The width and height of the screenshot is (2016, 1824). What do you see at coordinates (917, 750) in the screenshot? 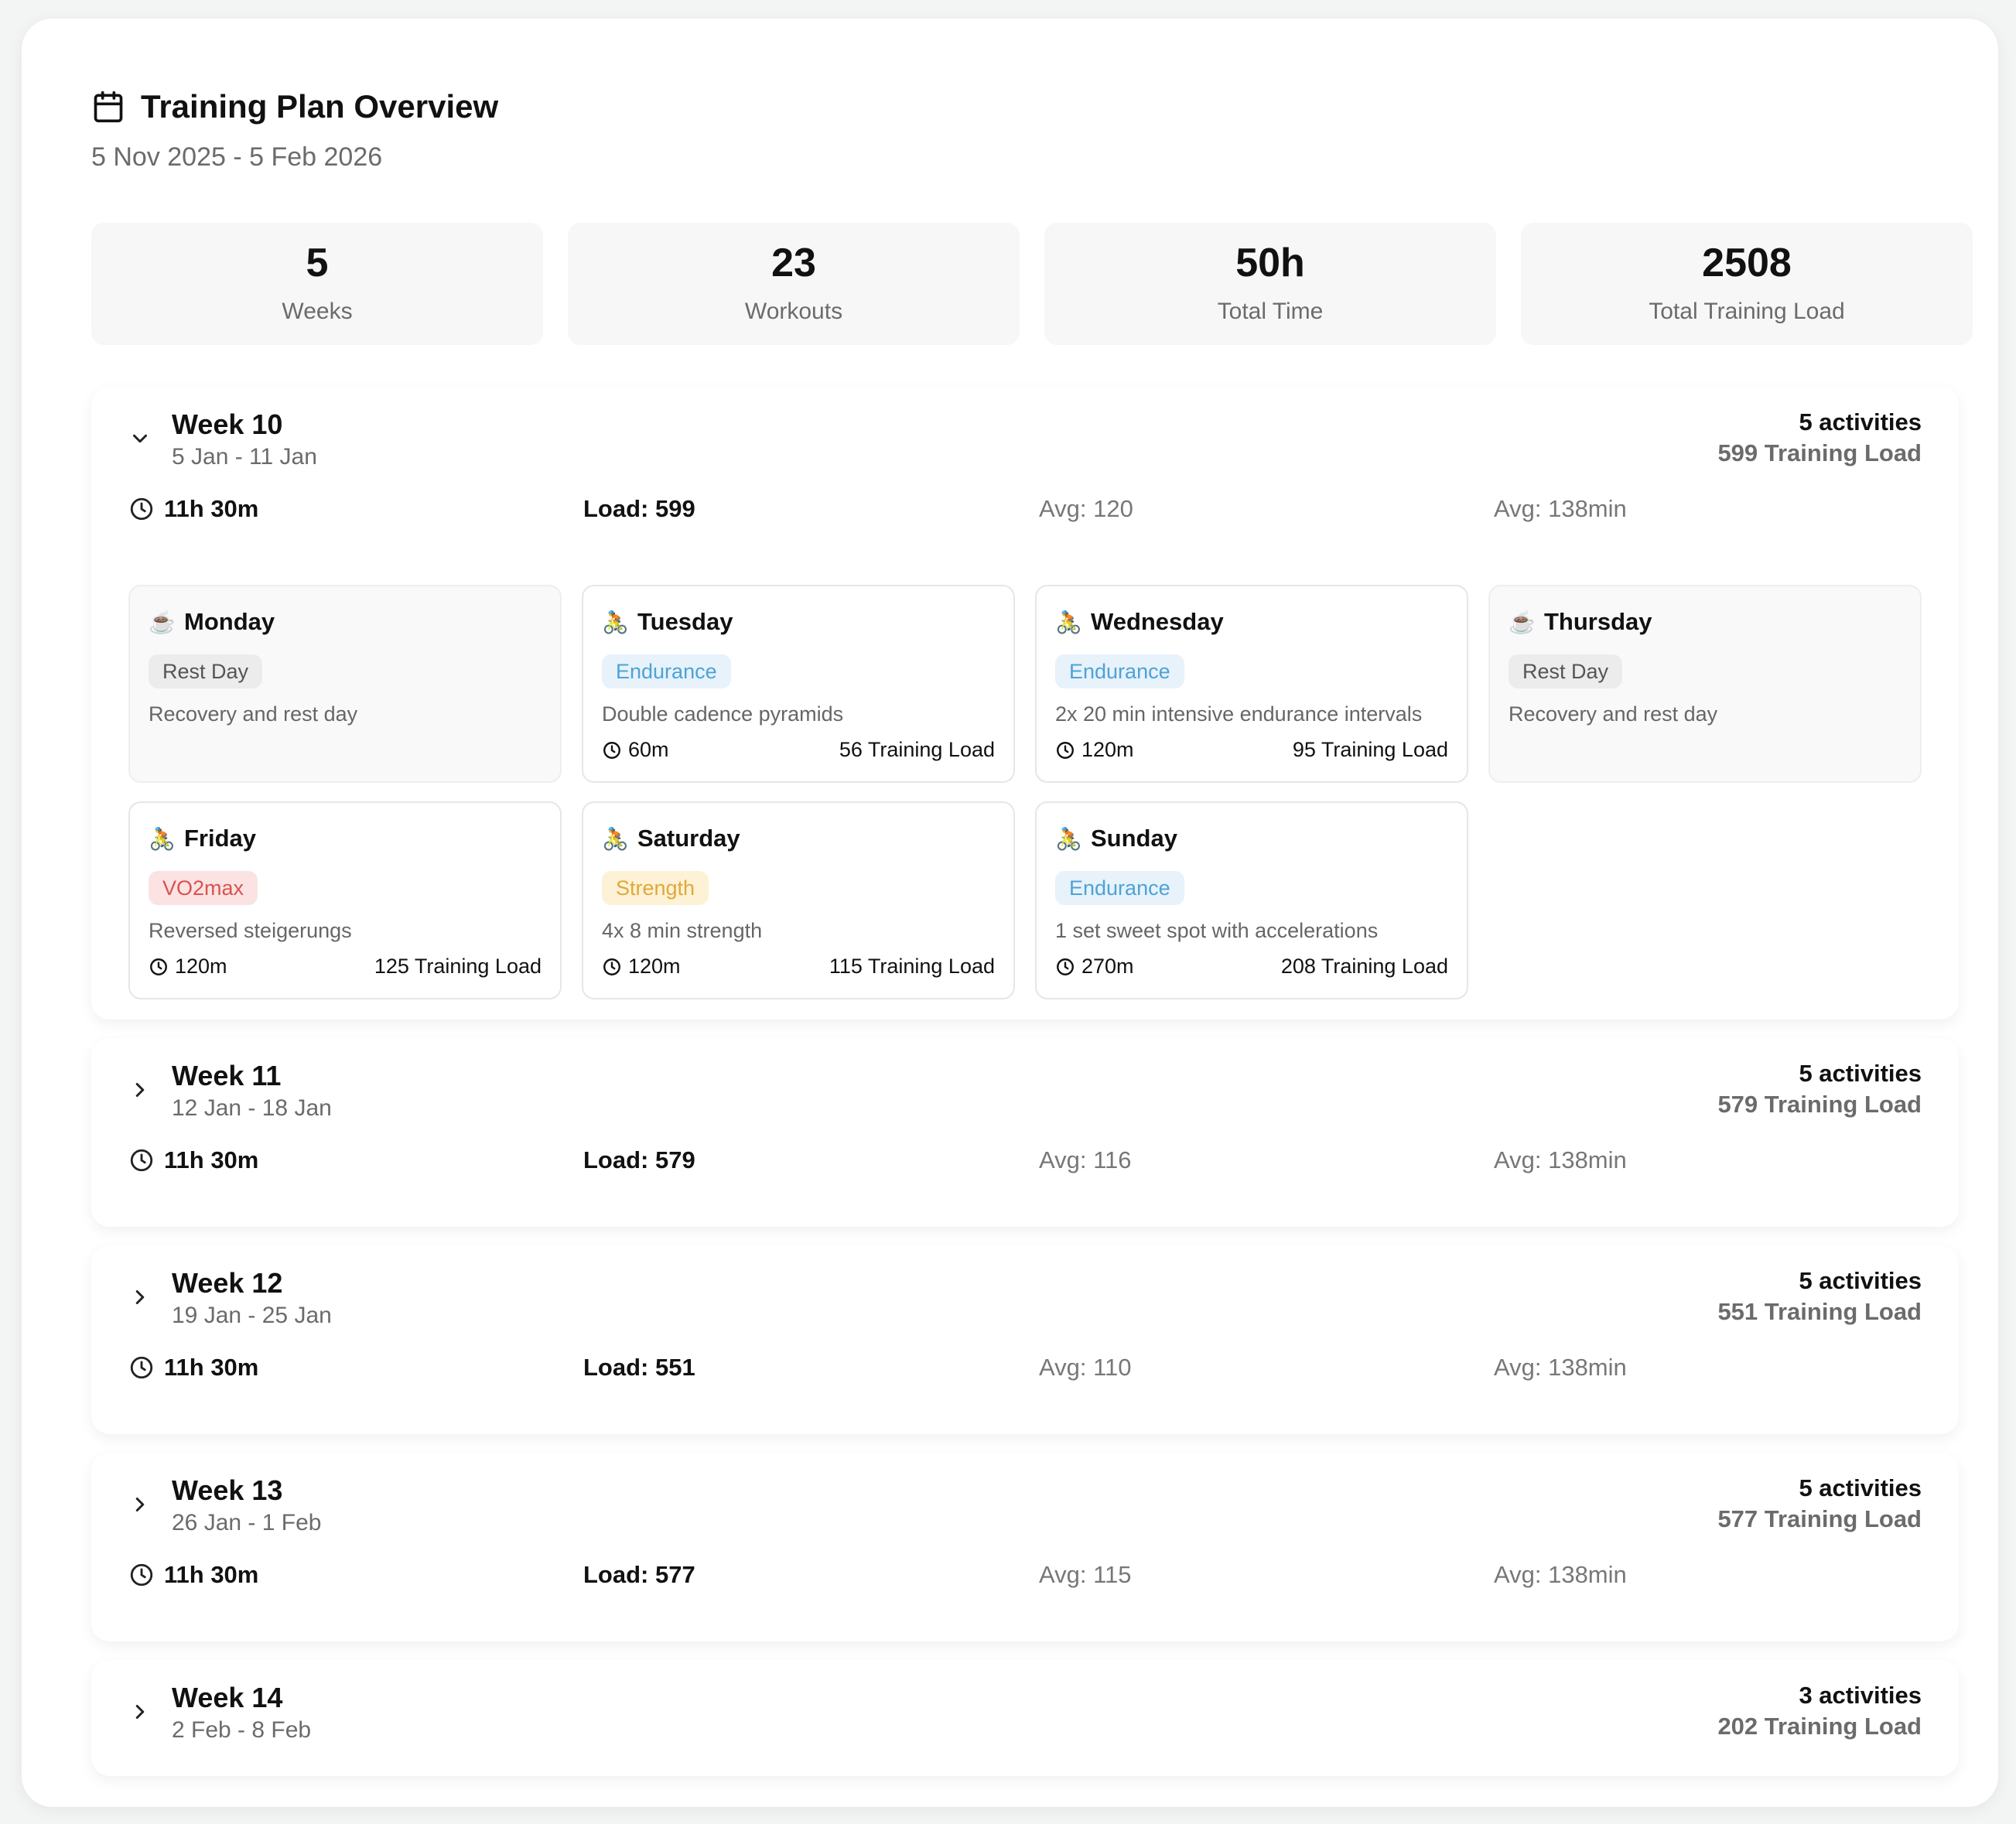
I see `workout-load: 56 Training Load` at bounding box center [917, 750].